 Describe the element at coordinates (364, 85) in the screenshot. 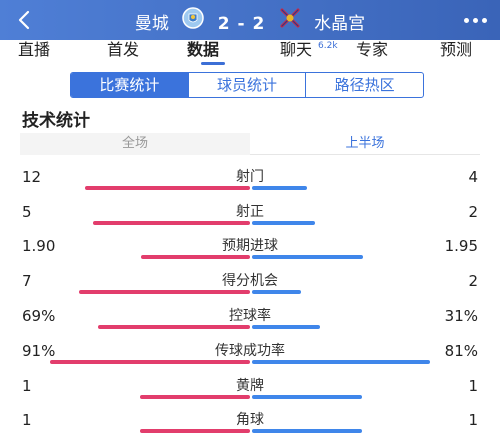

I see `segment-heatmap: 路径热区` at that location.